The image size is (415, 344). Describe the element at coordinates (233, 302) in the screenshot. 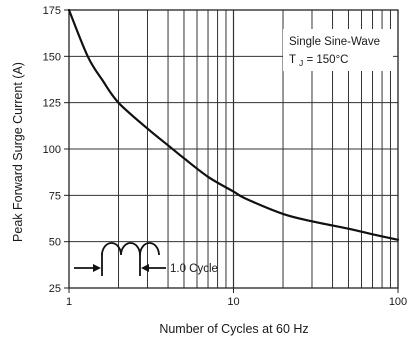

I see `x-tick-label: 10` at that location.